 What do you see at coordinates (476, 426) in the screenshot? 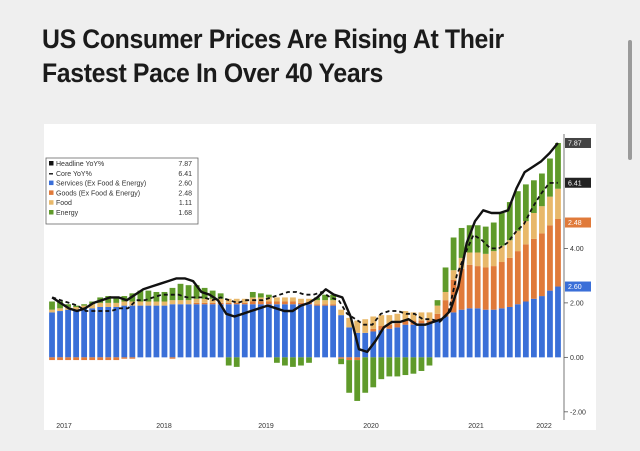
I see `x-tick-label: 2021` at bounding box center [476, 426].